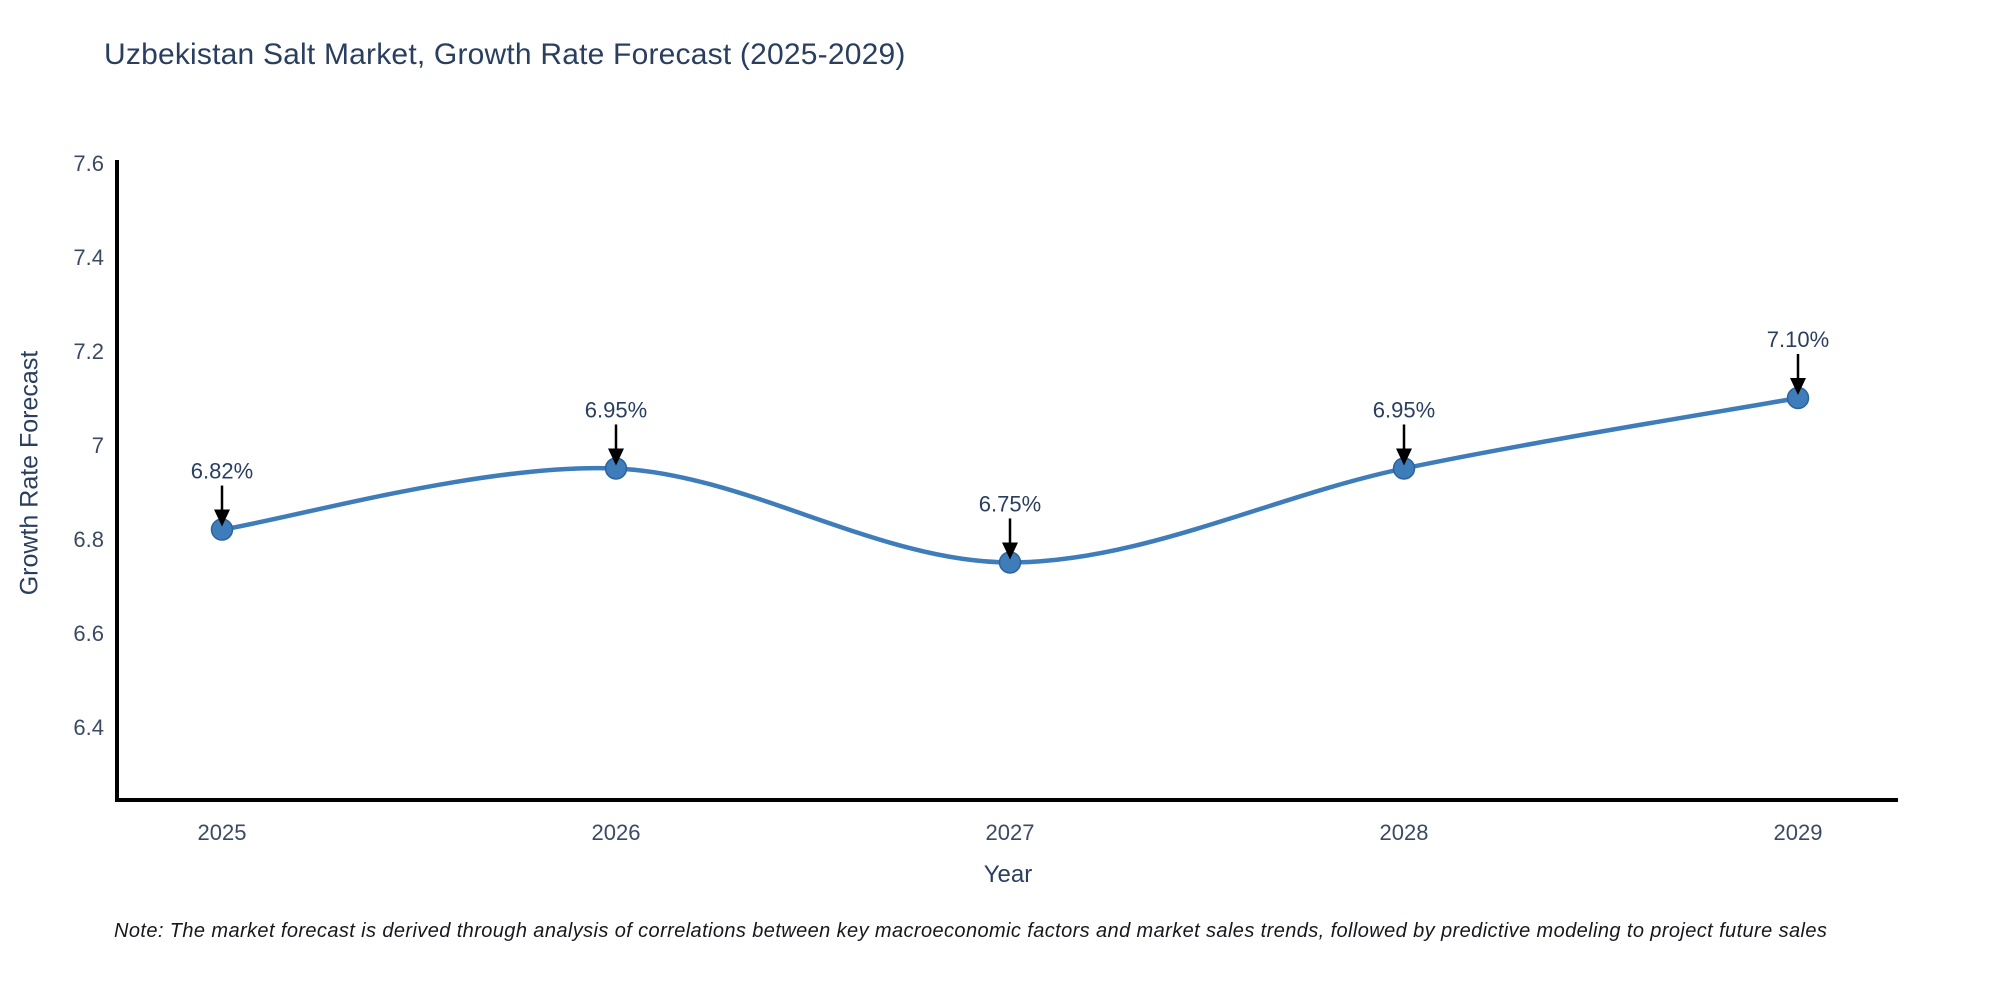 The height and width of the screenshot is (1000, 2000). I want to click on data-point-label: 7.10%, so click(1798, 339).